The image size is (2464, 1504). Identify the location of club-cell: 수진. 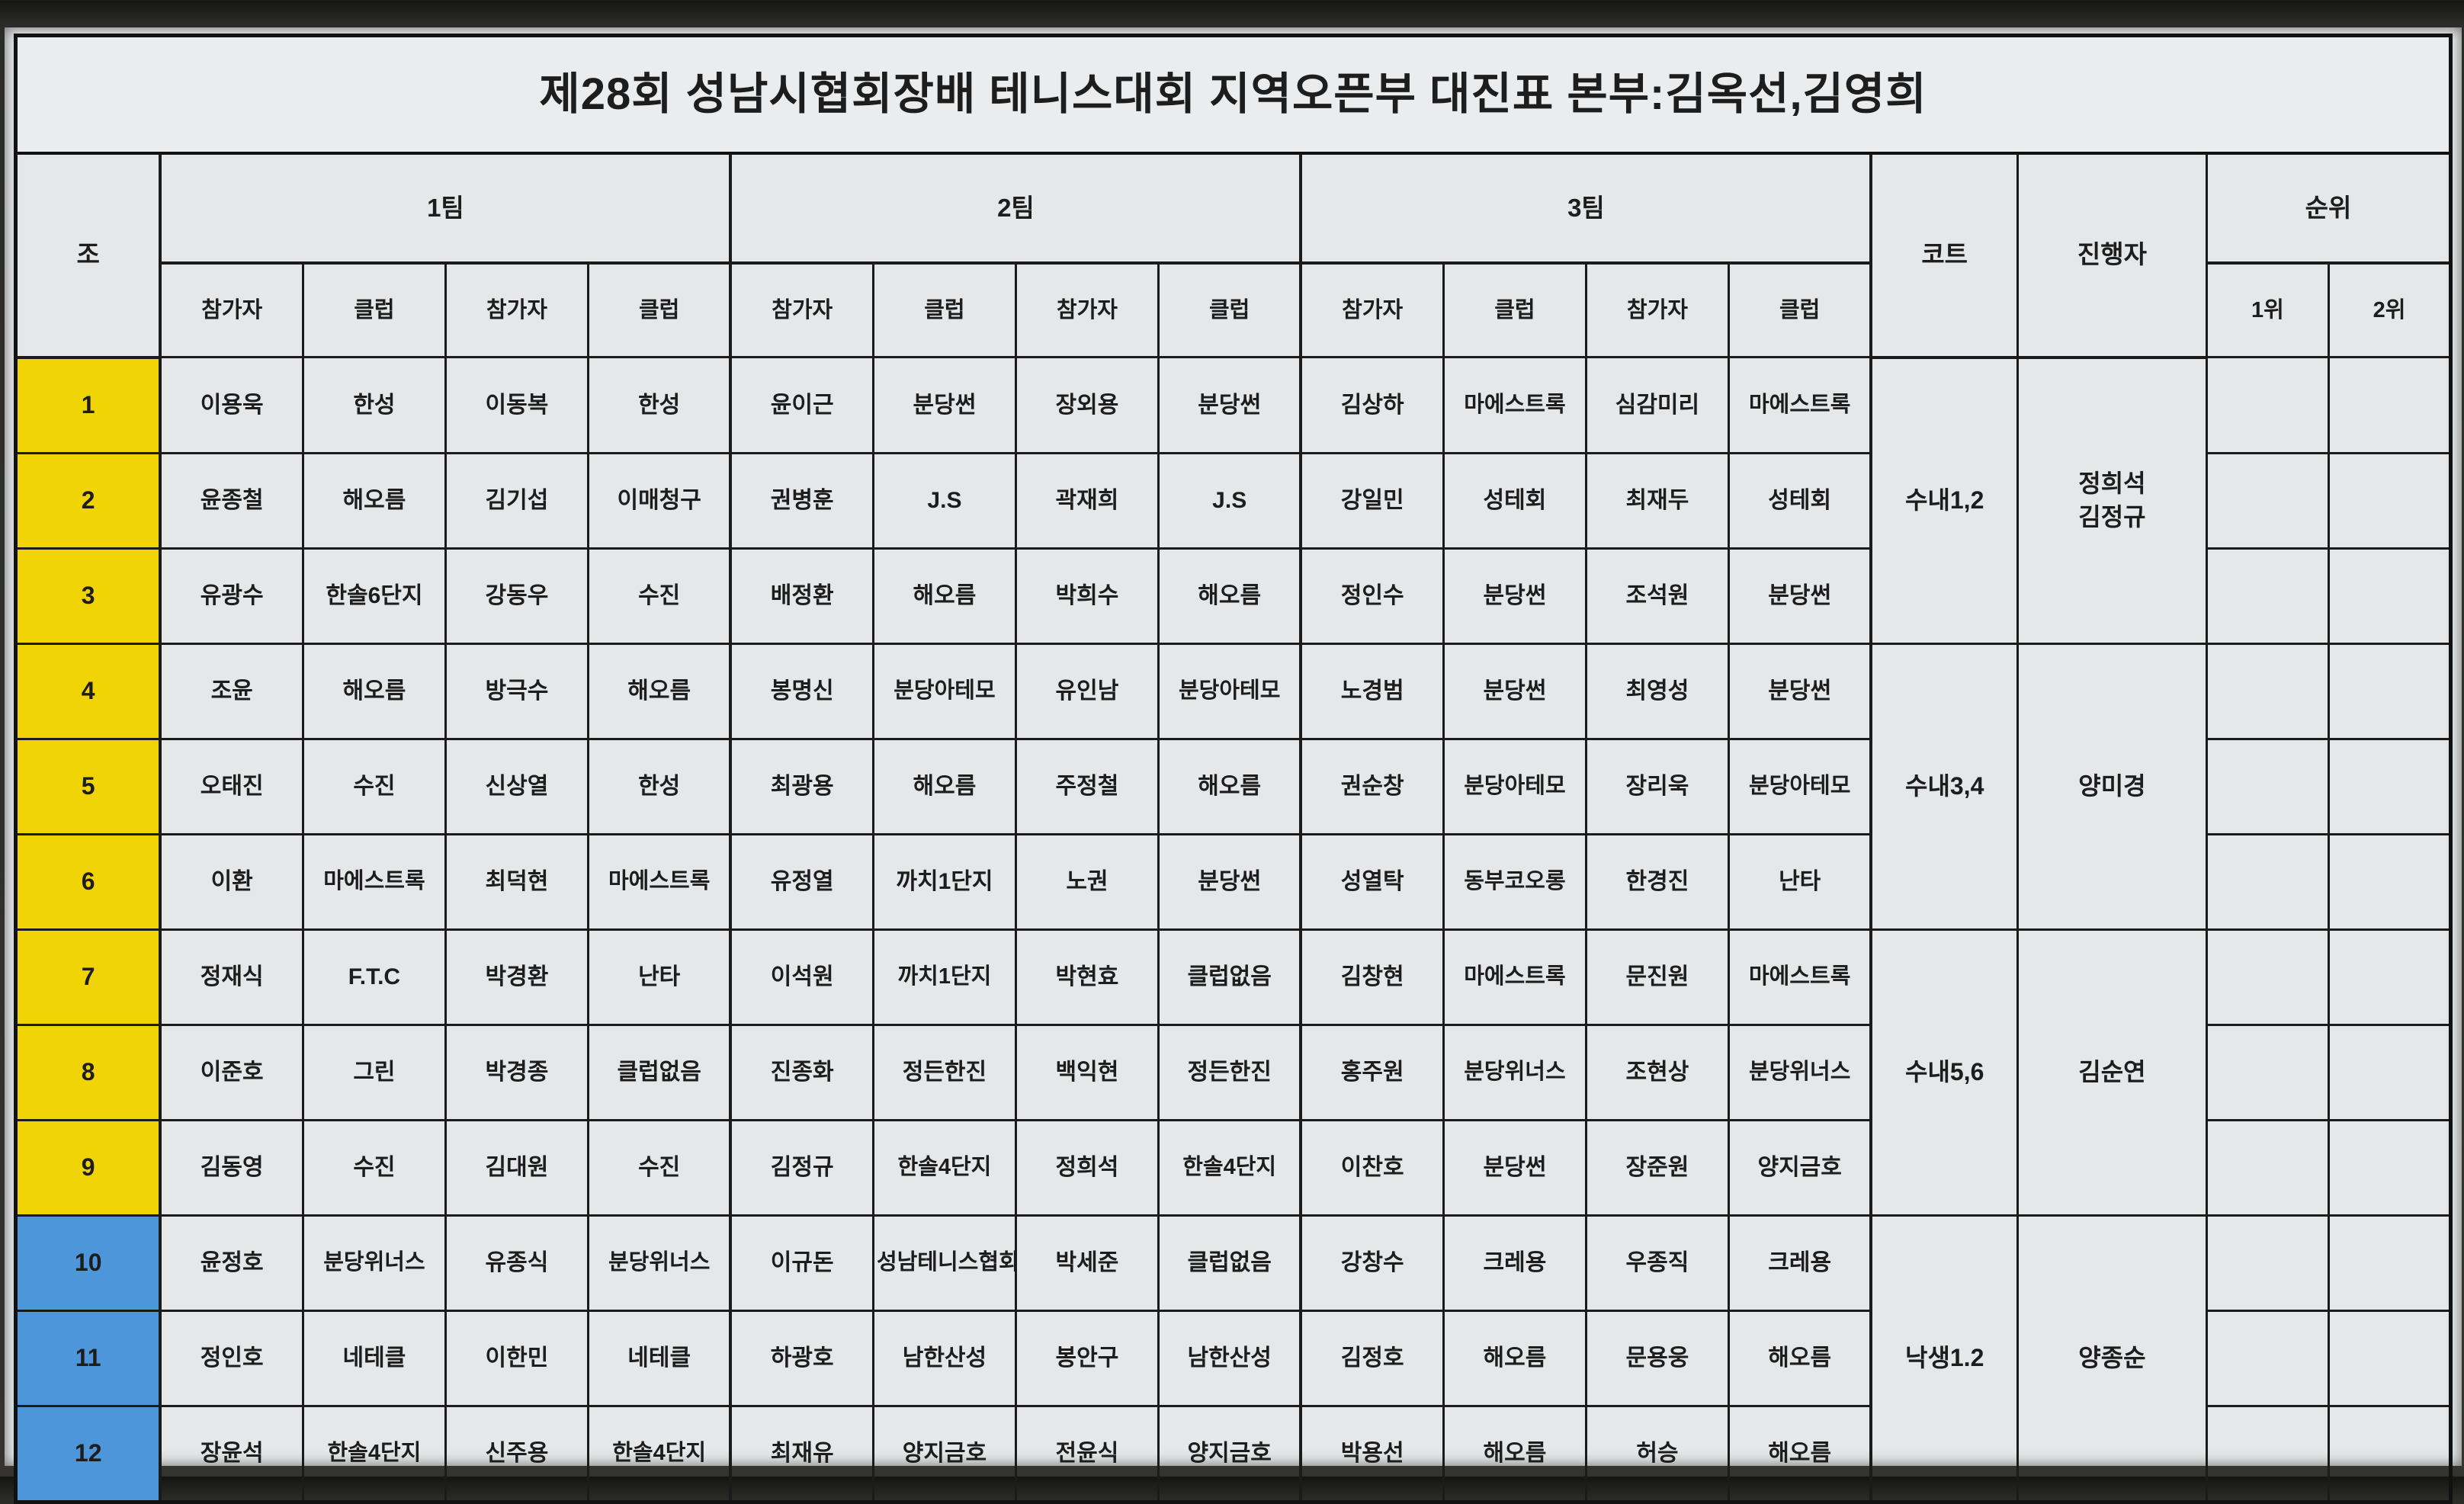
(374, 786).